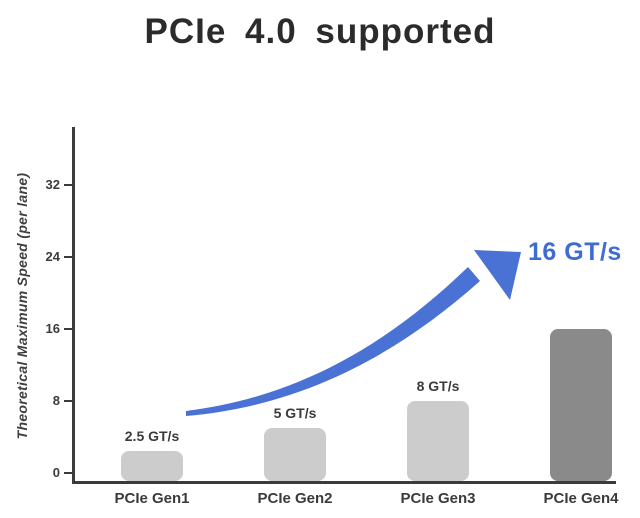 The width and height of the screenshot is (640, 518). Describe the element at coordinates (438, 441) in the screenshot. I see `bar-pcie-gen3` at that location.